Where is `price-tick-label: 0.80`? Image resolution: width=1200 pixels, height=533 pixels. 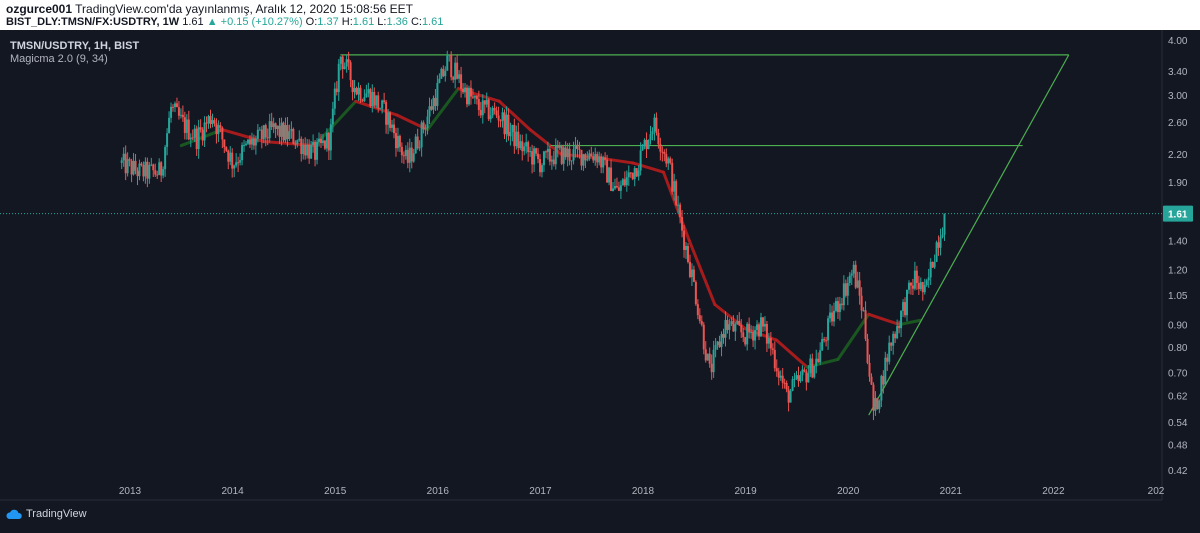
price-tick-label: 0.80 is located at coordinates (1178, 348).